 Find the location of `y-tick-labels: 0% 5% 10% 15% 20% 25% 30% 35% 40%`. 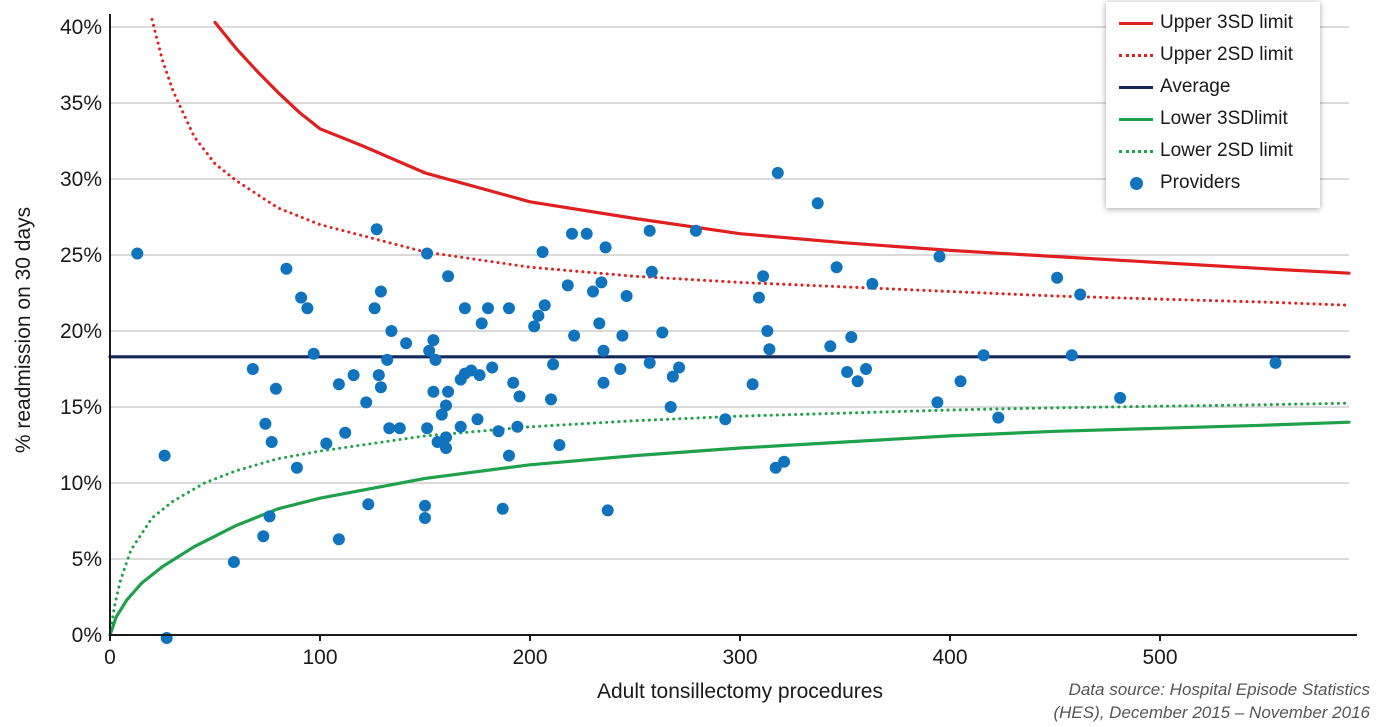

y-tick-labels: 0% 5% 10% 15% 20% 25% 30% 35% 40% is located at coordinates (81, 331).